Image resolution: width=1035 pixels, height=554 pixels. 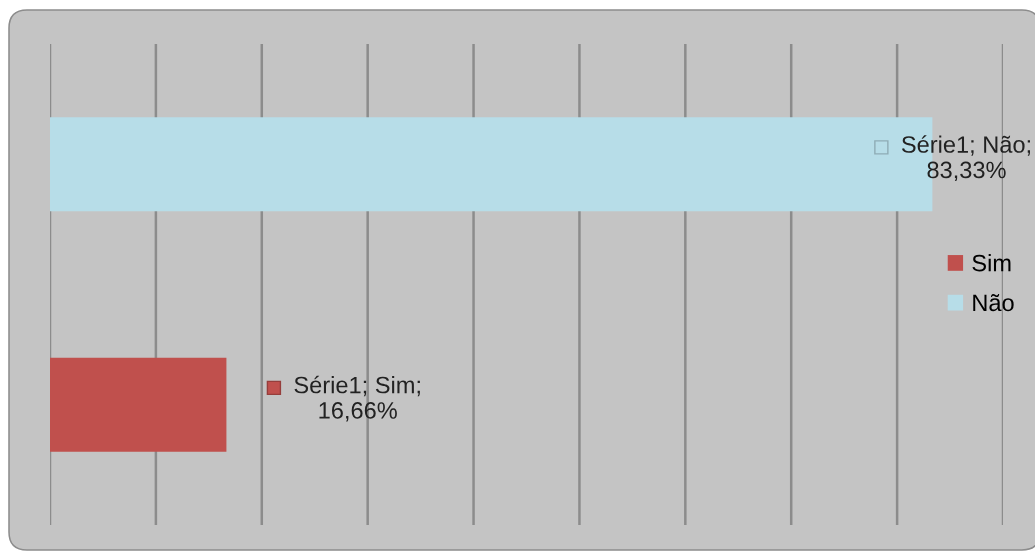 What do you see at coordinates (965, 158) in the screenshot?
I see `data-label: Série1; Não; 83,33%` at bounding box center [965, 158].